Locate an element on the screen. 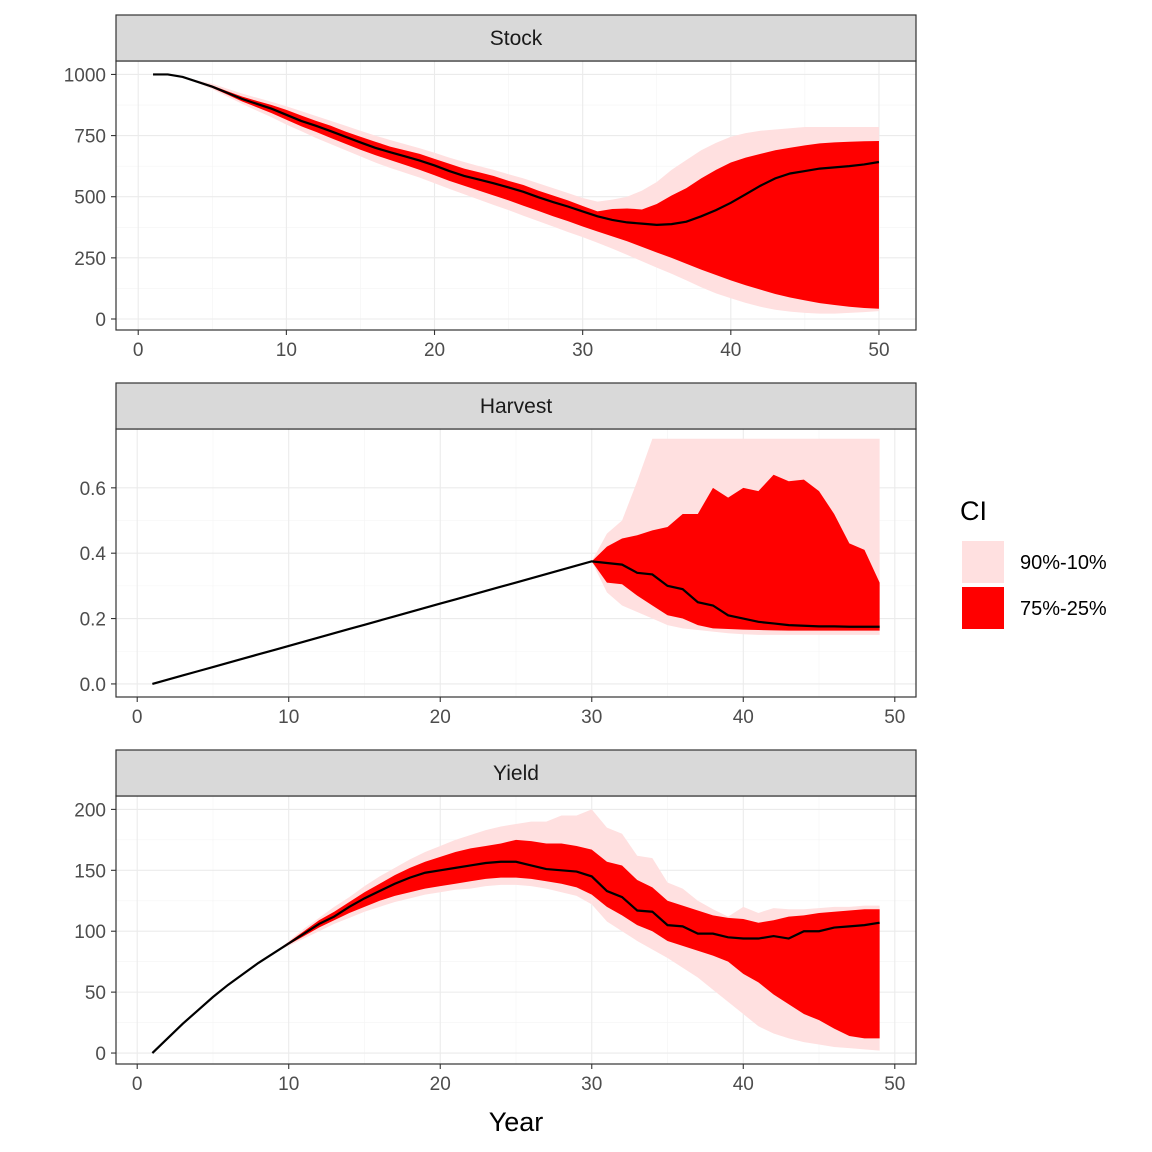 Image resolution: width=1152 pixels, height=1152 pixels. y-tick-label: 150 is located at coordinates (90, 871).